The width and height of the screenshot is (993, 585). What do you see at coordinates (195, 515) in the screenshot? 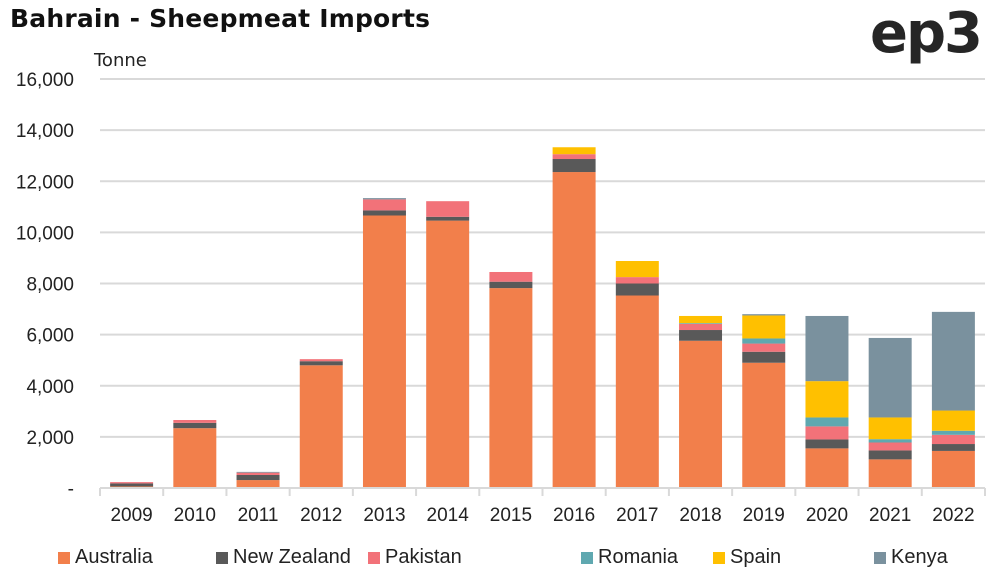
I see `x-tick-label: 2010` at bounding box center [195, 515].